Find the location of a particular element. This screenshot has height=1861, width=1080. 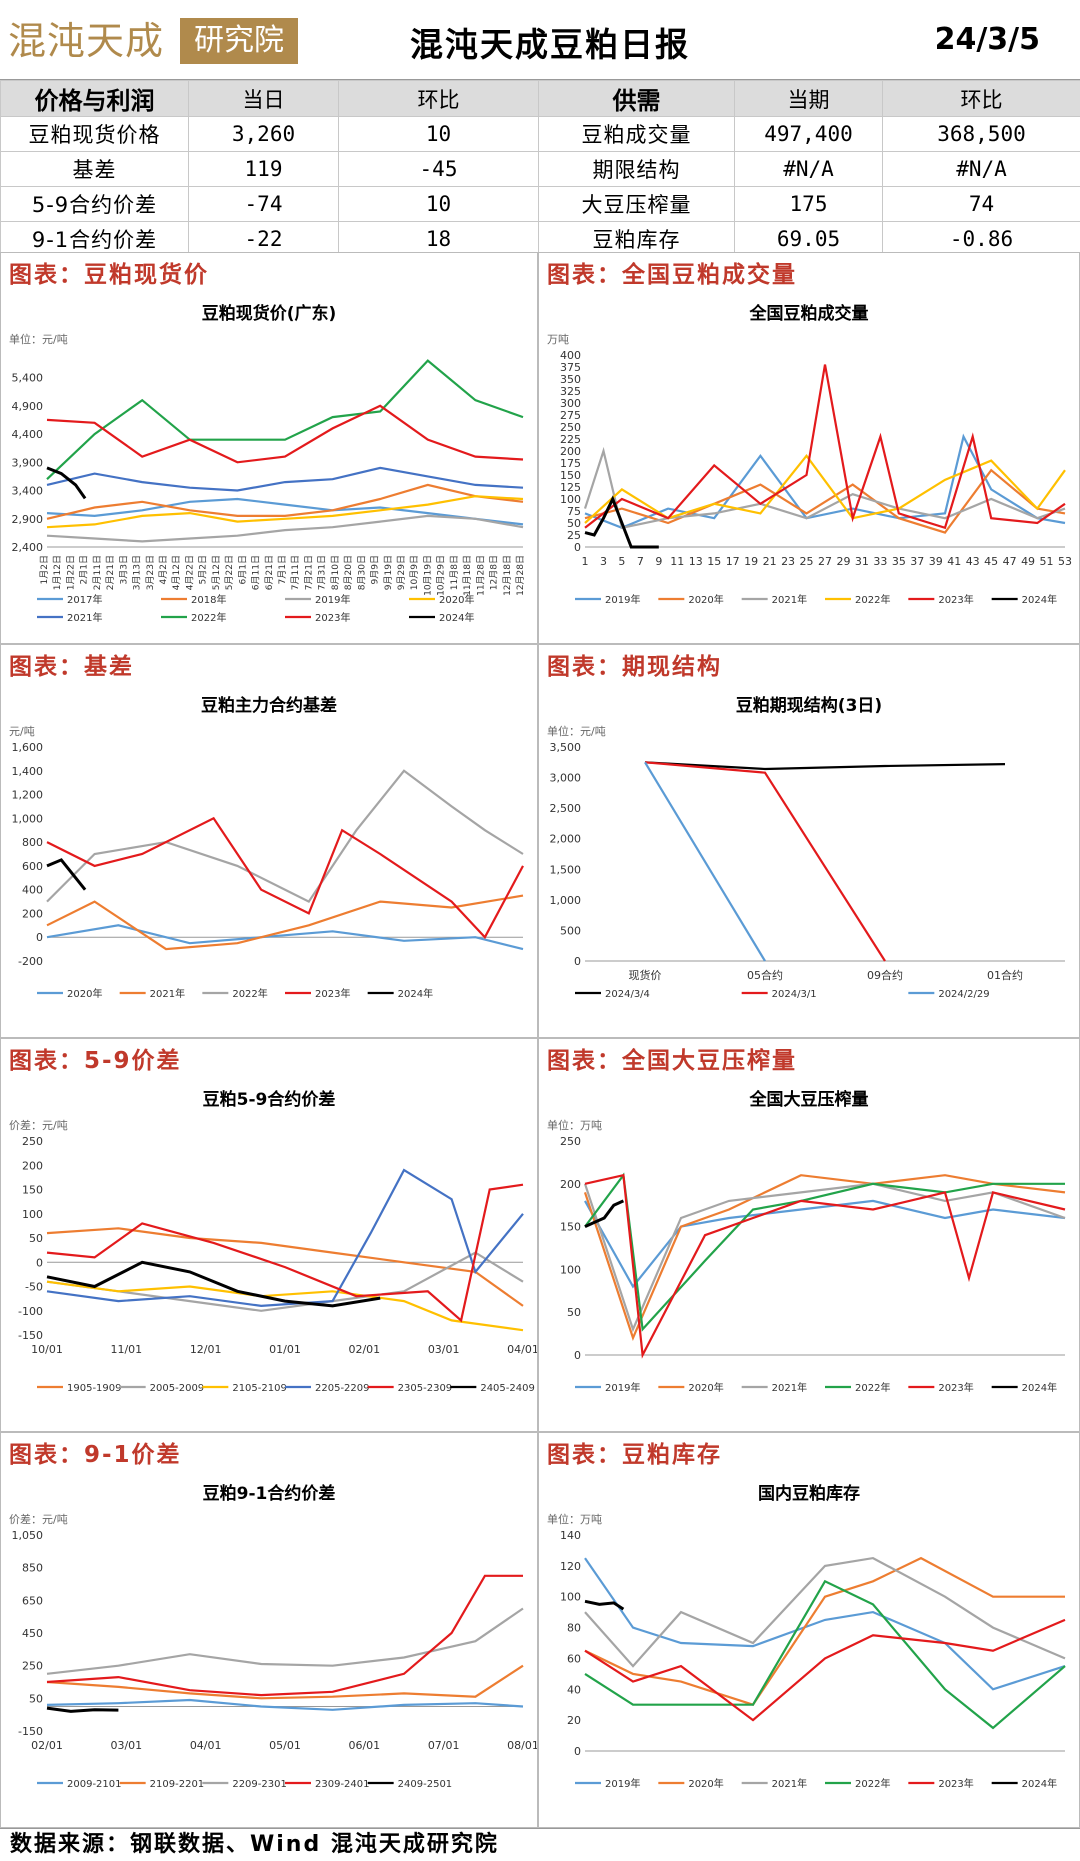

x-tick-label: 2月1日 is located at coordinates (84, 569).